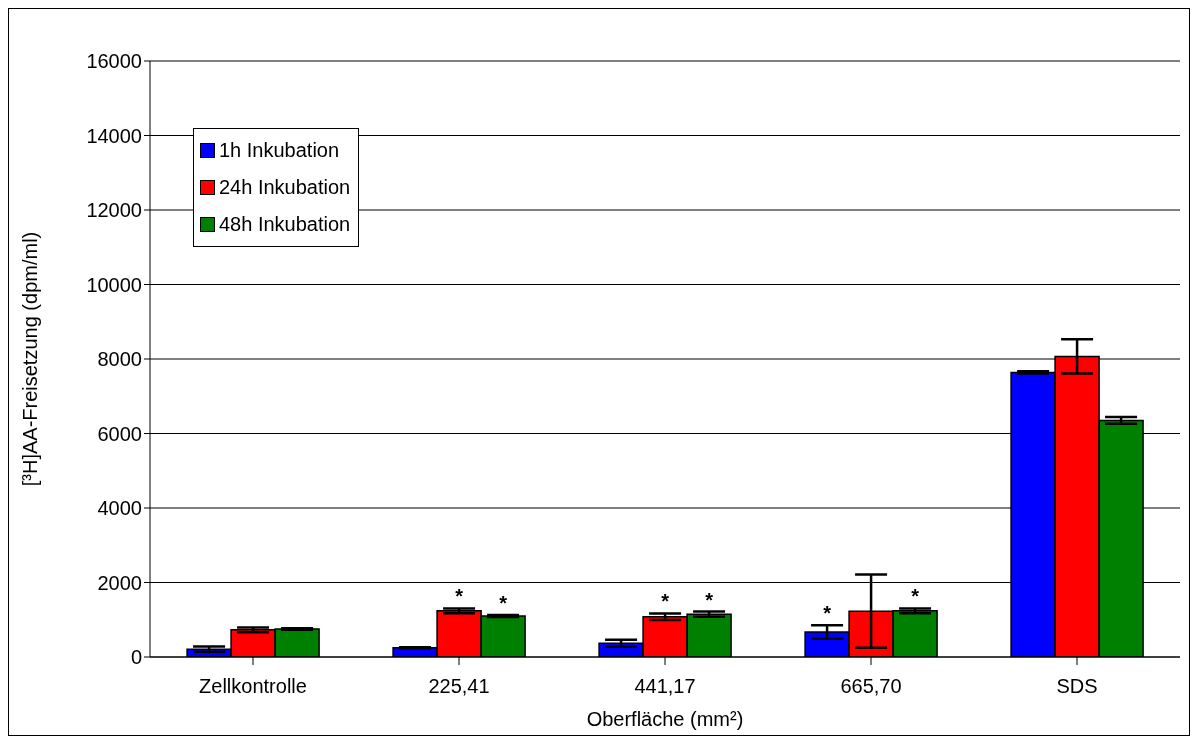 The width and height of the screenshot is (1195, 740). Describe the element at coordinates (114, 284) in the screenshot. I see `y-tick-label: 10000` at that location.